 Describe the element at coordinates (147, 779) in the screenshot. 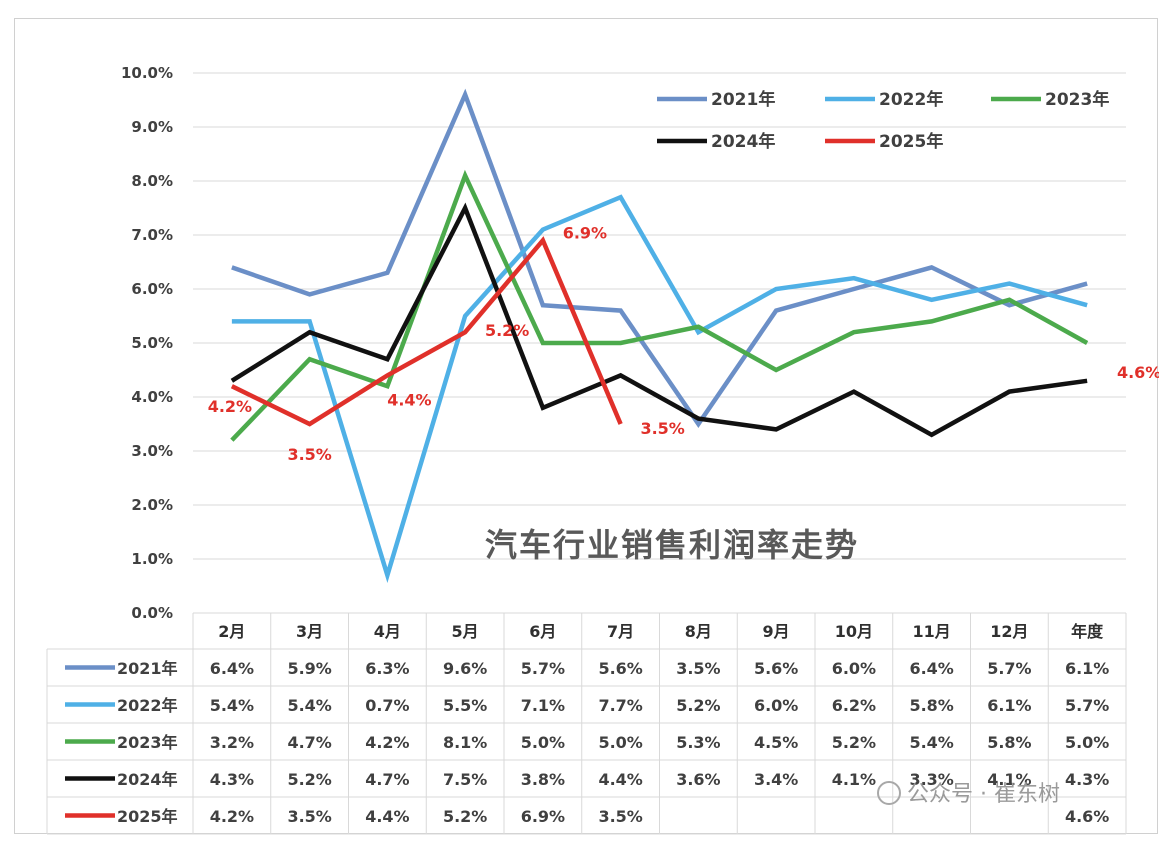

I see `row-label: 2024年` at that location.